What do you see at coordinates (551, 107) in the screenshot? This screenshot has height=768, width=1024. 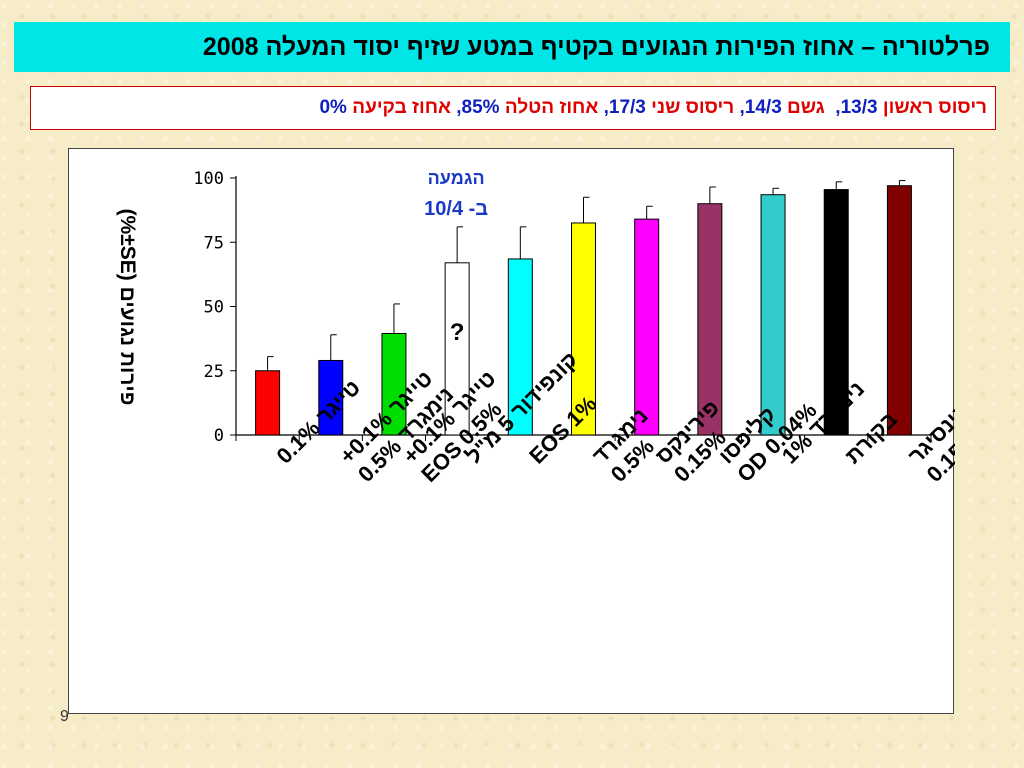 I see `laying-label: אחוז הטלה` at bounding box center [551, 107].